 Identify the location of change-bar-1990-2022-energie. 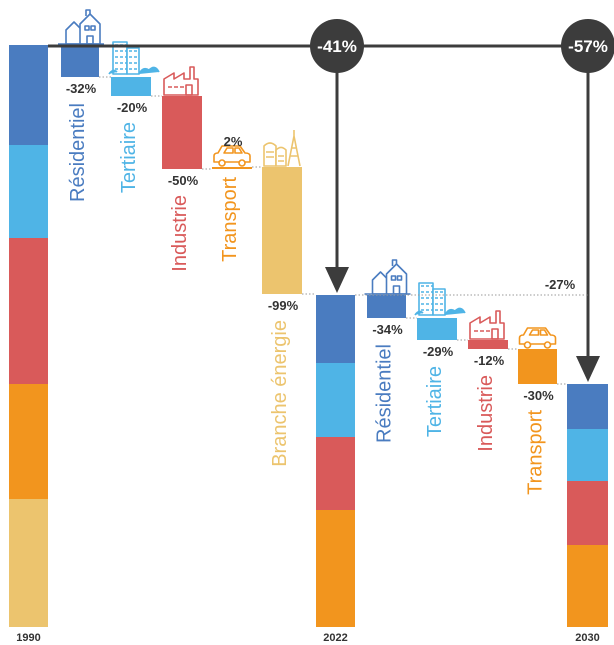
(282, 230).